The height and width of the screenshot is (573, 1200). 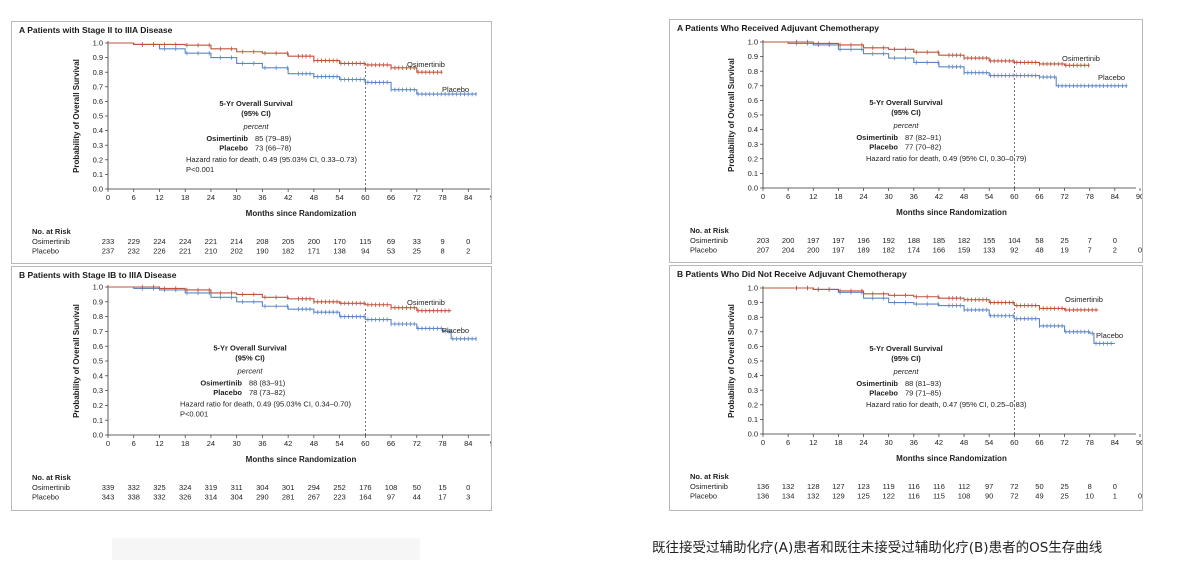 I want to click on y-tick-label: 0.8, so click(x=98, y=316).